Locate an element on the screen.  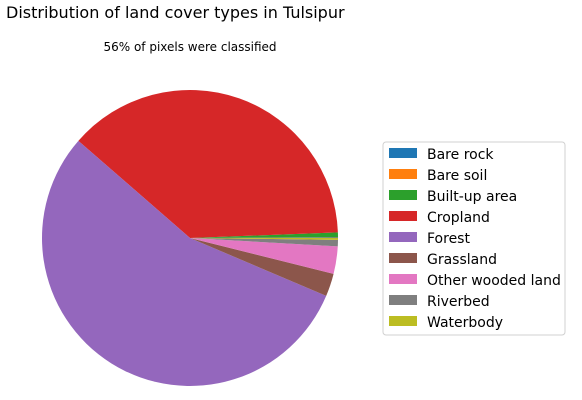
legend-label-built-up-area: Built-up area is located at coordinates (472, 197).